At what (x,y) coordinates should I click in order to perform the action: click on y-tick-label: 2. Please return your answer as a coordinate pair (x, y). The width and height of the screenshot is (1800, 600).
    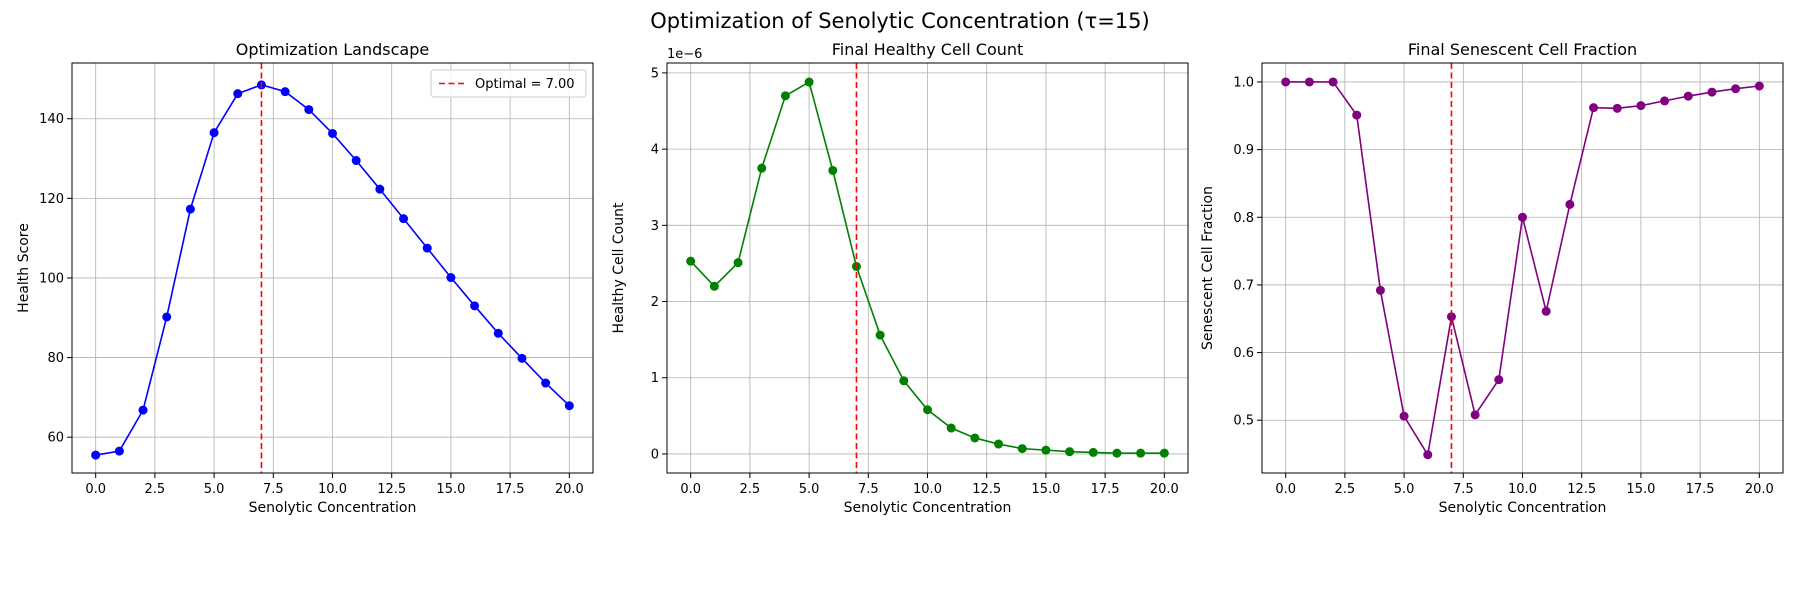
    Looking at the image, I should click on (655, 302).